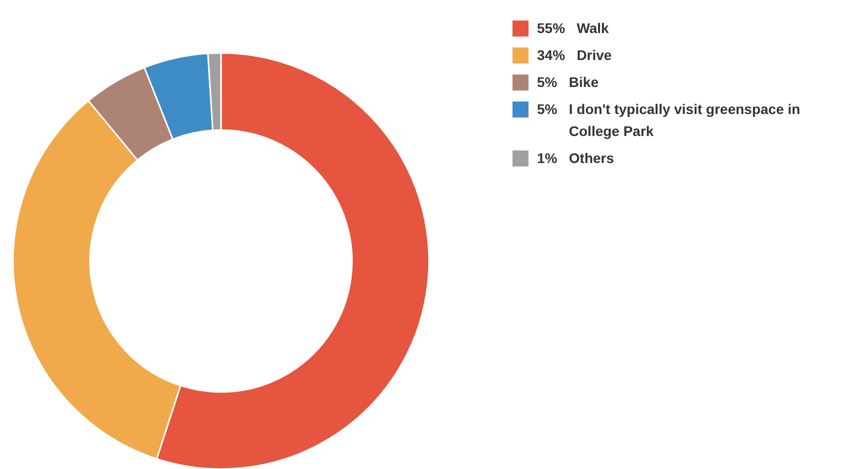  What do you see at coordinates (573, 28) in the screenshot?
I see `legend-label: 55% Walk` at bounding box center [573, 28].